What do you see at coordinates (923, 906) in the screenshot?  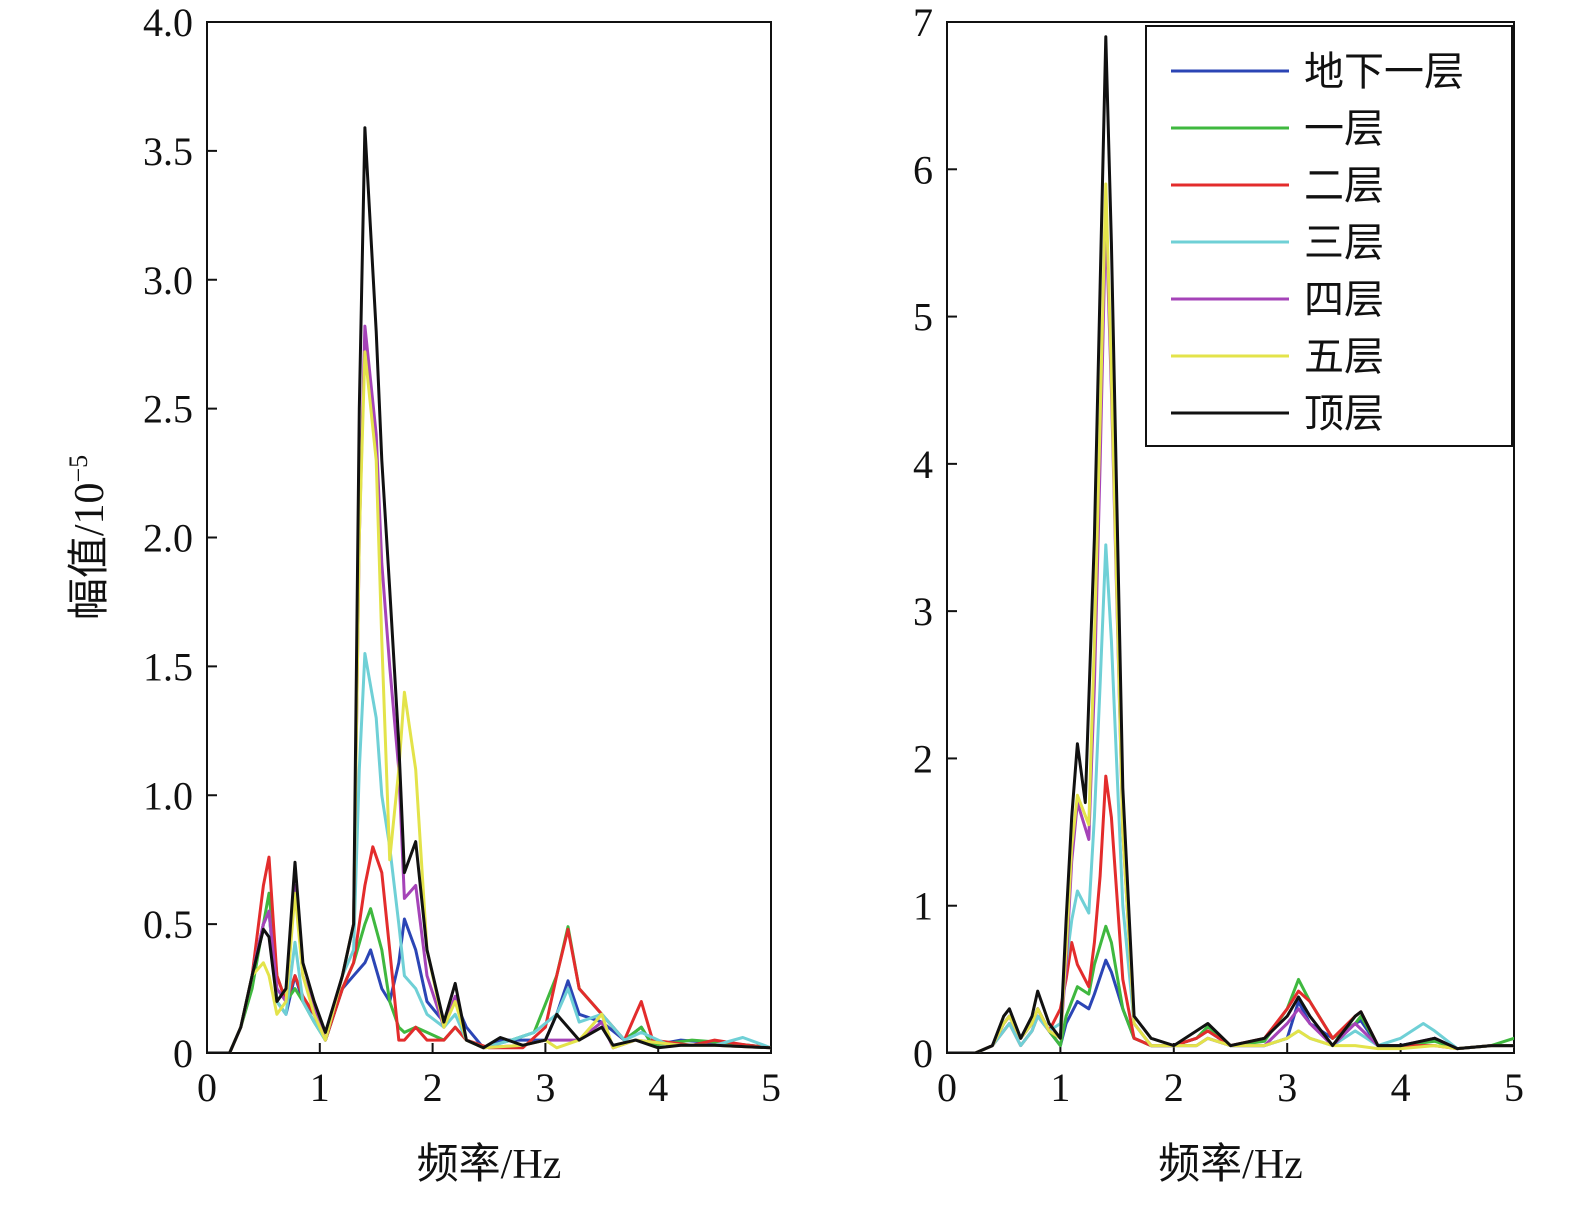 I see `y-tick-label: 1` at bounding box center [923, 906].